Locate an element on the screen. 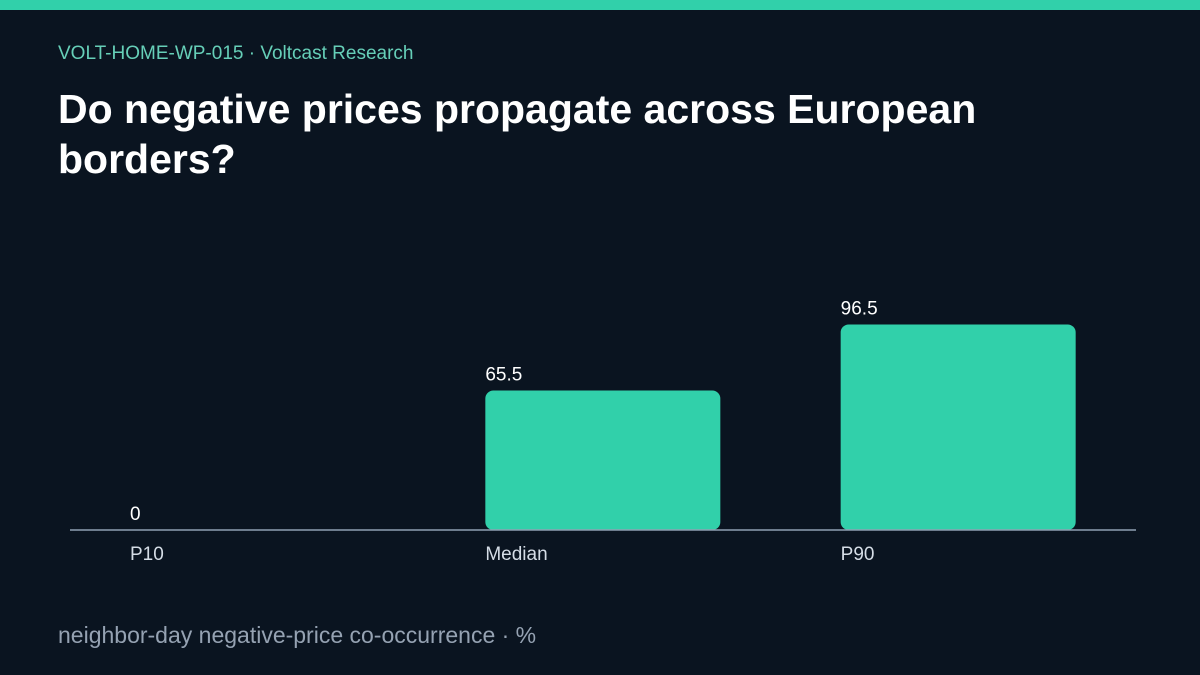 Image resolution: width=1200 pixels, height=675 pixels. bar-p90 is located at coordinates (958, 427).